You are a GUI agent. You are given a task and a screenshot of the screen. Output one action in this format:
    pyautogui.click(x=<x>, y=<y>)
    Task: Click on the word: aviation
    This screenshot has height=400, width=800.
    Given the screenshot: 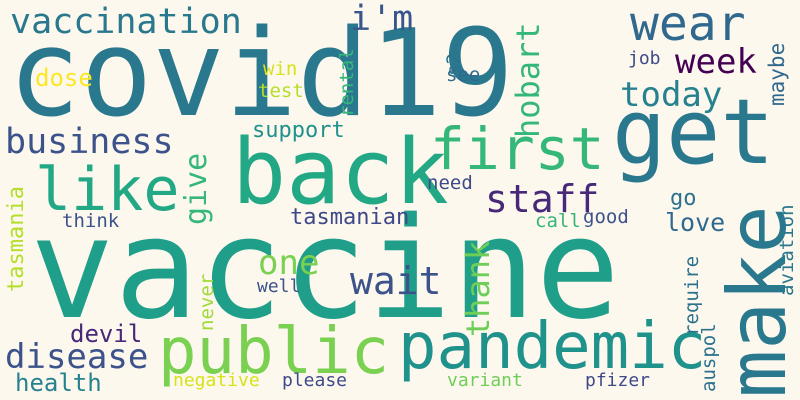 What is the action you would take?
    pyautogui.click(x=787, y=250)
    